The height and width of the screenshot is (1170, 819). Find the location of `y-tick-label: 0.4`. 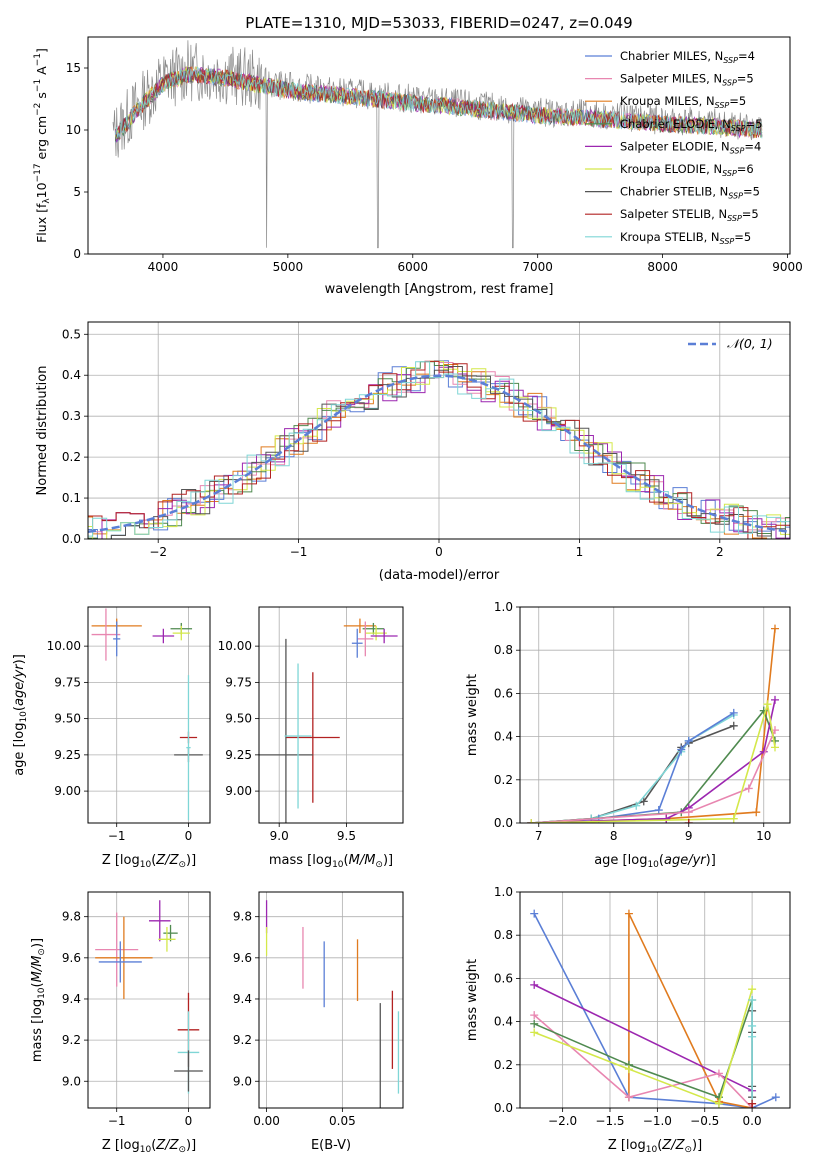

y-tick-label: 0.4 is located at coordinates (503, 1022).